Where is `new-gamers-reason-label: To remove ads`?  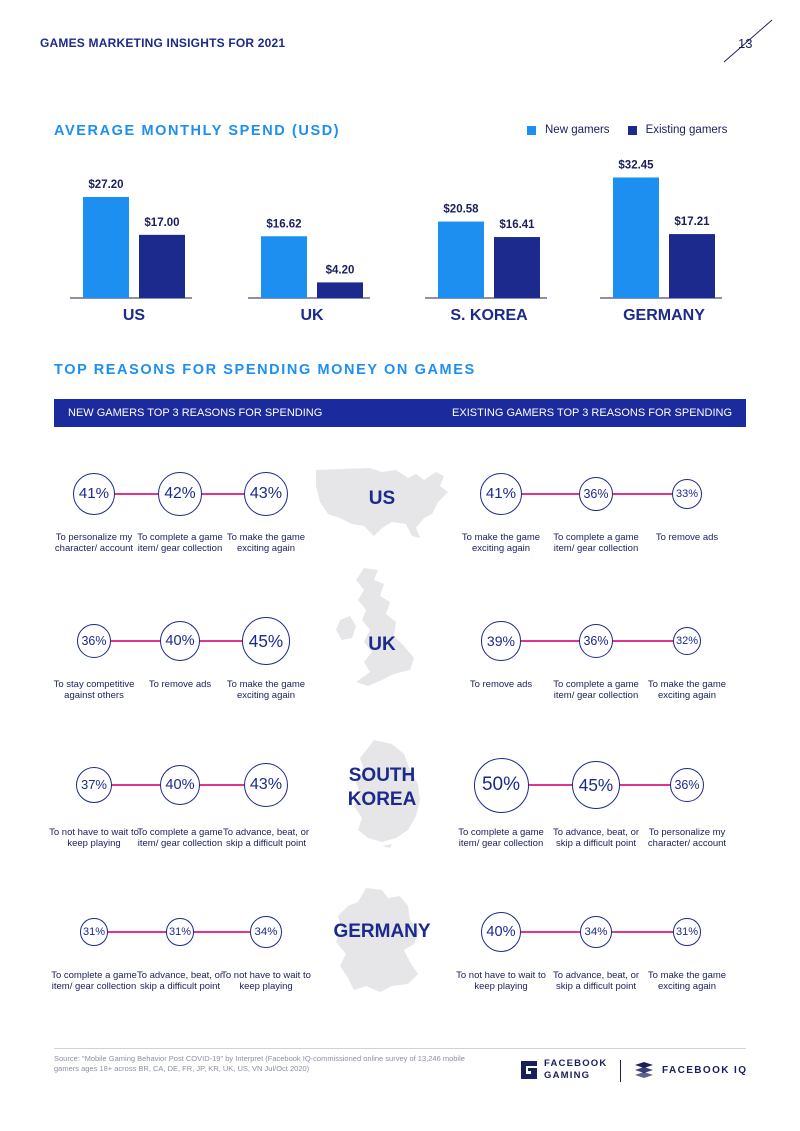 new-gamers-reason-label: To remove ads is located at coordinates (180, 684).